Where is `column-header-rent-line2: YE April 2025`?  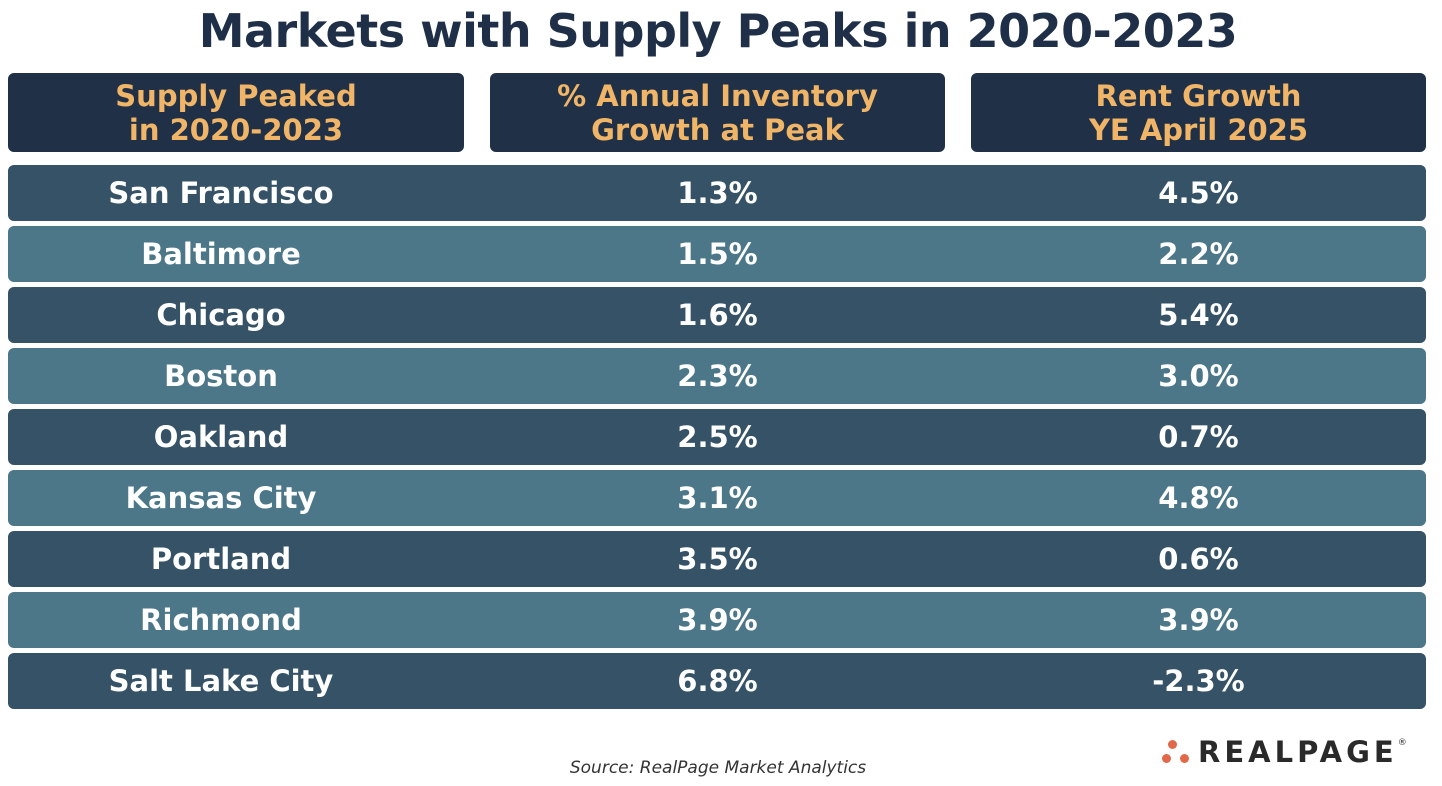 column-header-rent-line2: YE April 2025 is located at coordinates (1198, 129).